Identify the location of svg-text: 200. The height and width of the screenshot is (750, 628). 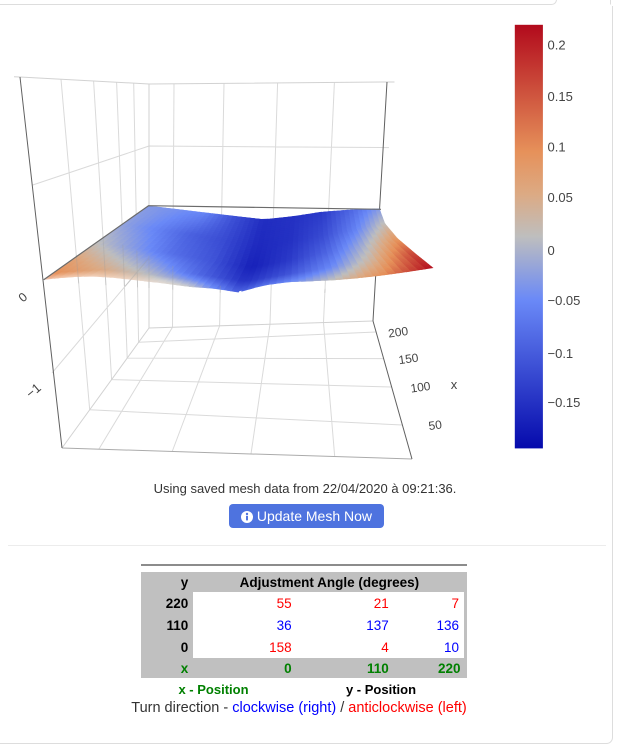
(398, 332).